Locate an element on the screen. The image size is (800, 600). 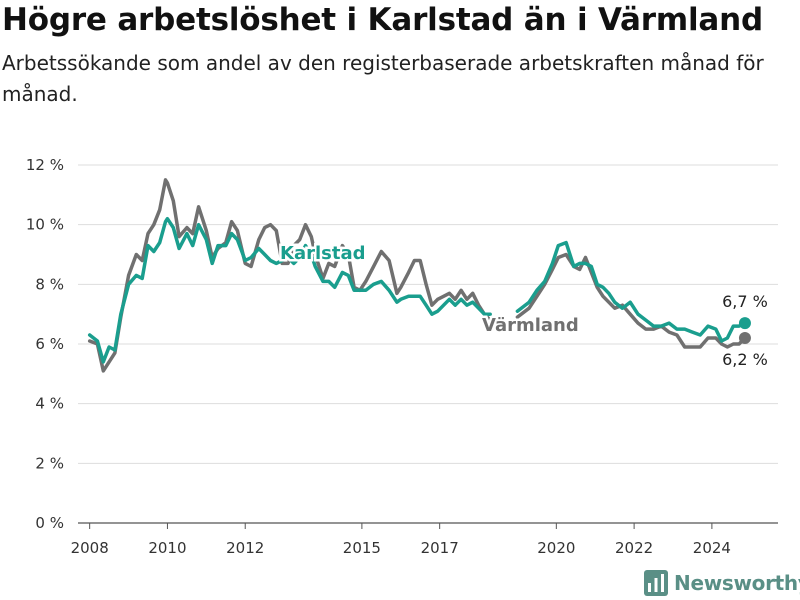
bar-chart-logo-icon is located at coordinates (656, 583).